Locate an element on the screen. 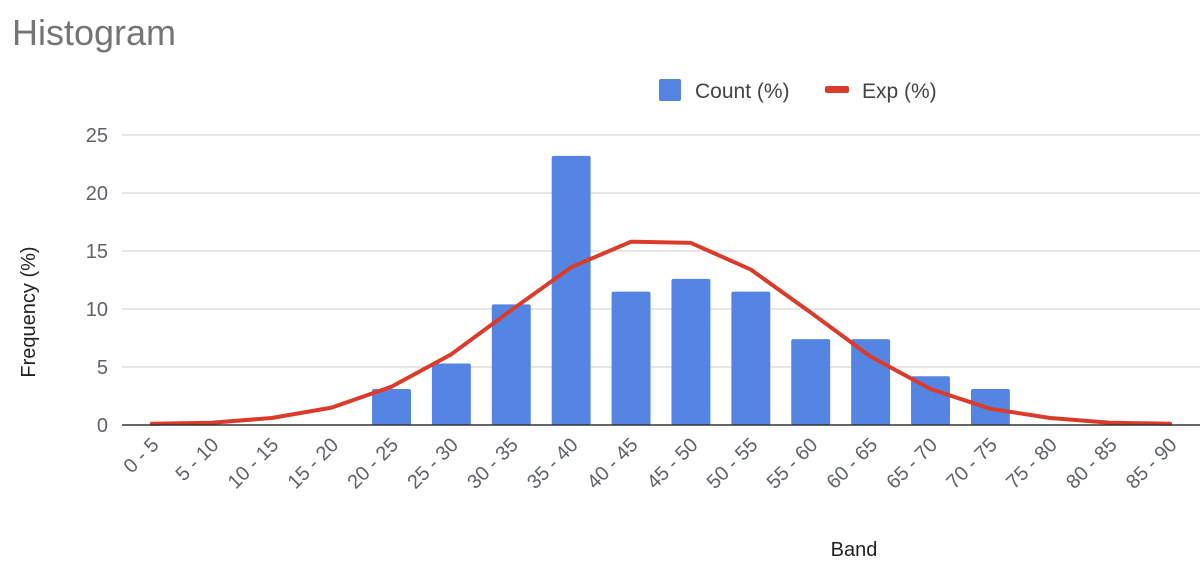 The height and width of the screenshot is (568, 1200). x-tick-label: 40 - 45 is located at coordinates (613, 464).